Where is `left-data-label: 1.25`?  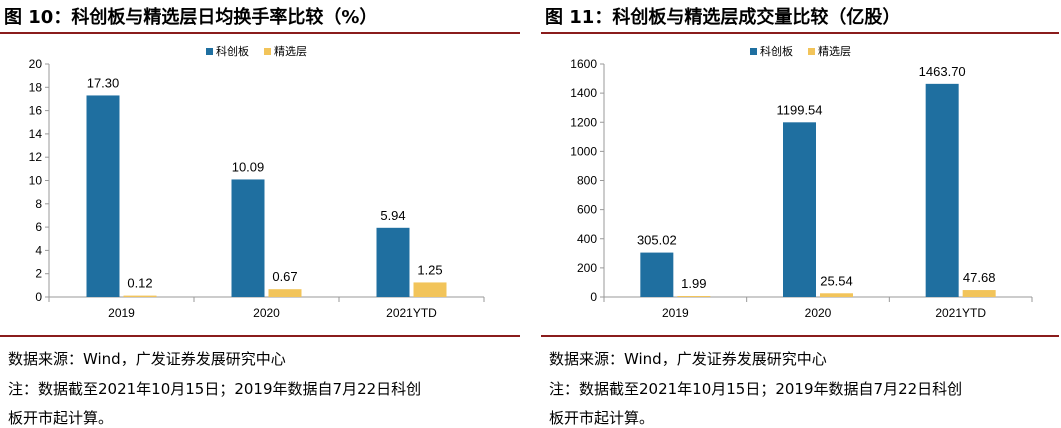 left-data-label: 1.25 is located at coordinates (429, 269).